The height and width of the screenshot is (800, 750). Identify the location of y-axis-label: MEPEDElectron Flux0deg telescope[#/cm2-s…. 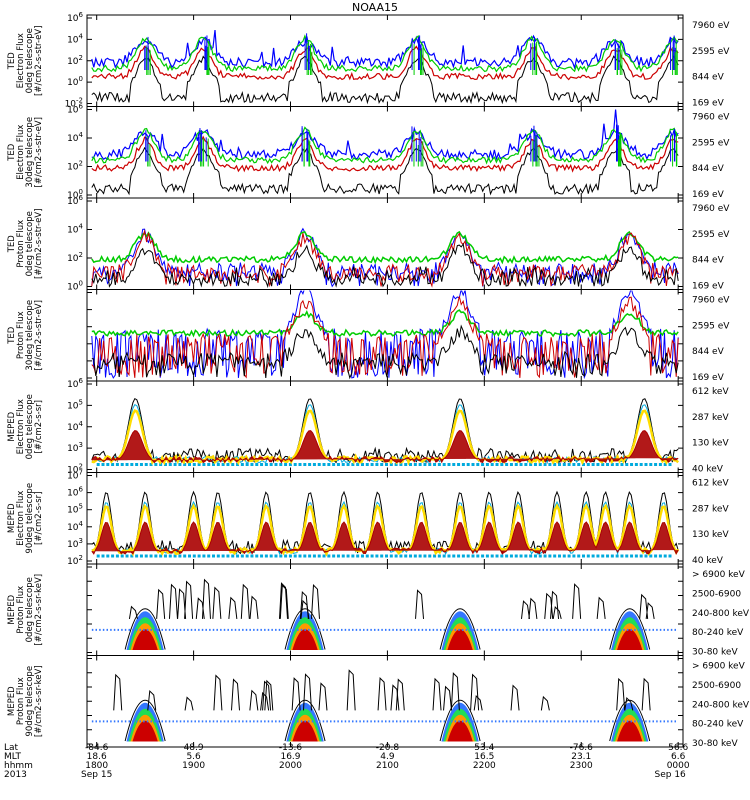
(25, 426).